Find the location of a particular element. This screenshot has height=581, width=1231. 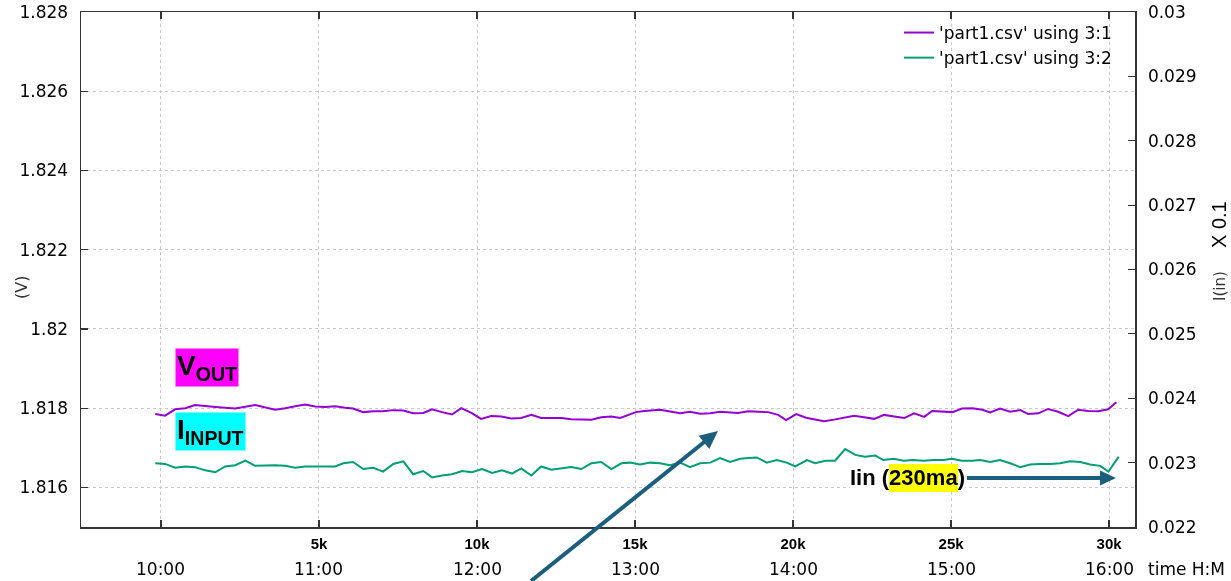

y2-tick-label: 0.026 is located at coordinates (1172, 269).